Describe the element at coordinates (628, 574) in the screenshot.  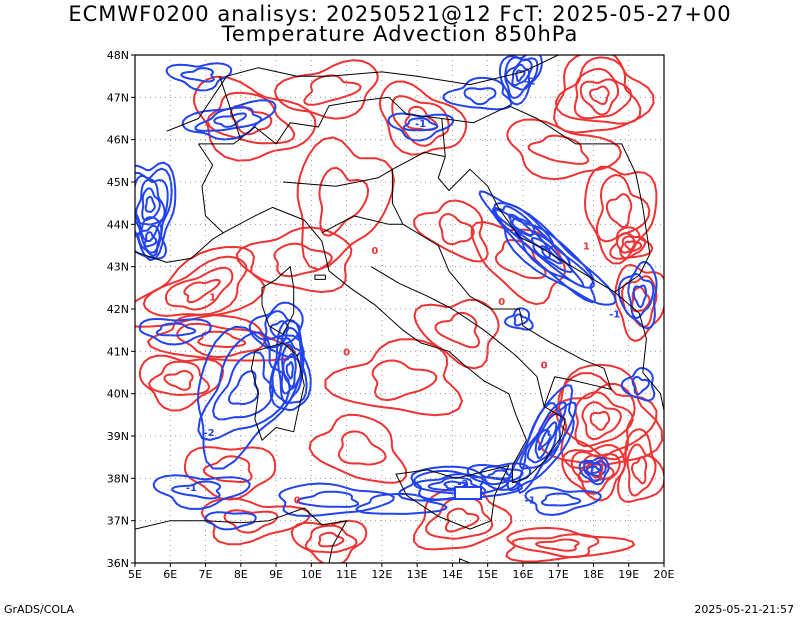
I see `lon-tick-label: 19E` at that location.